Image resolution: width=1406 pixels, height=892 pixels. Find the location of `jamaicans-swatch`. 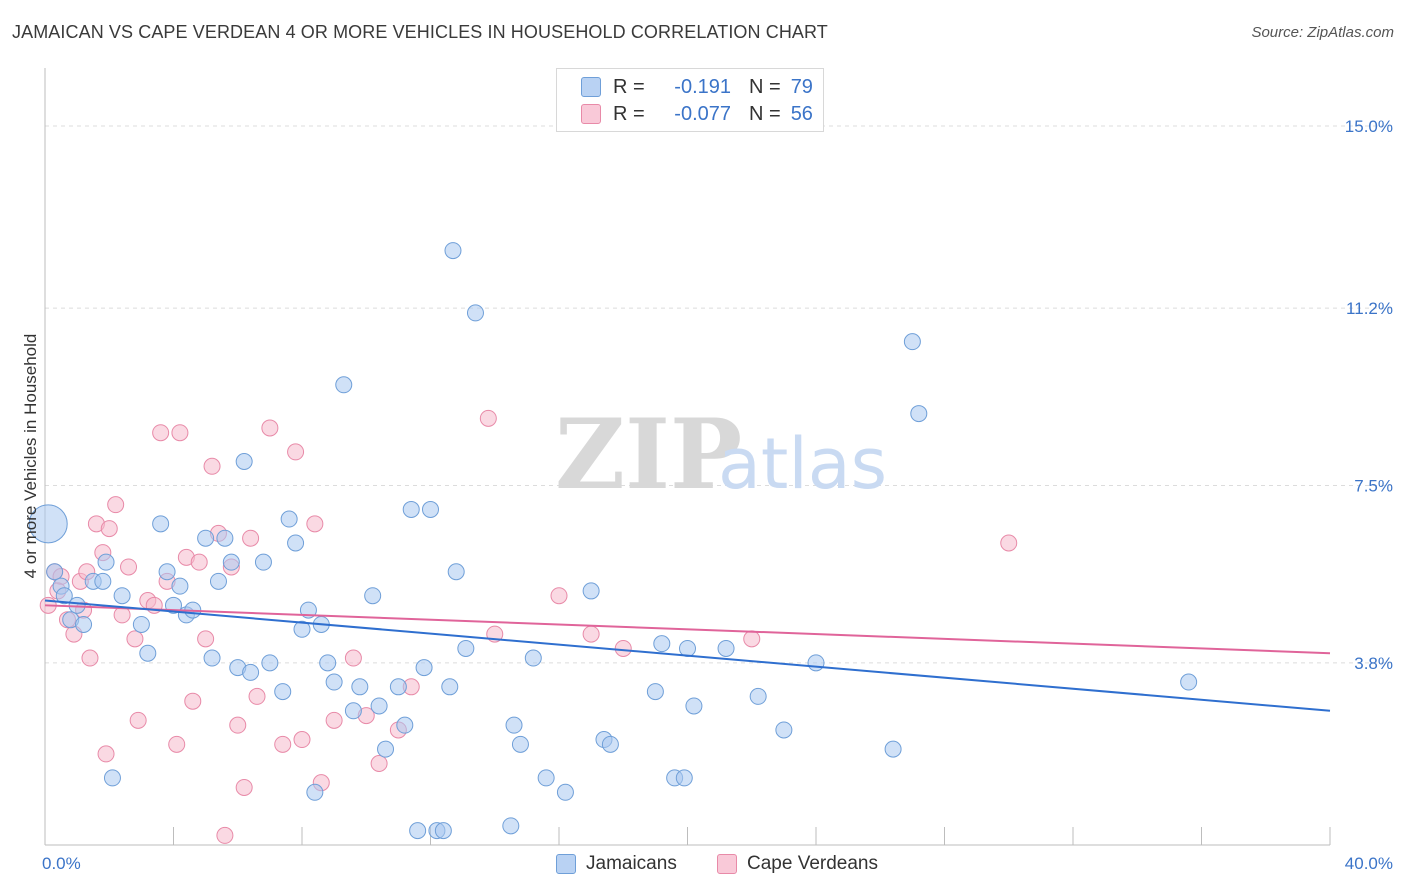

jamaicans-swatch is located at coordinates (591, 87).